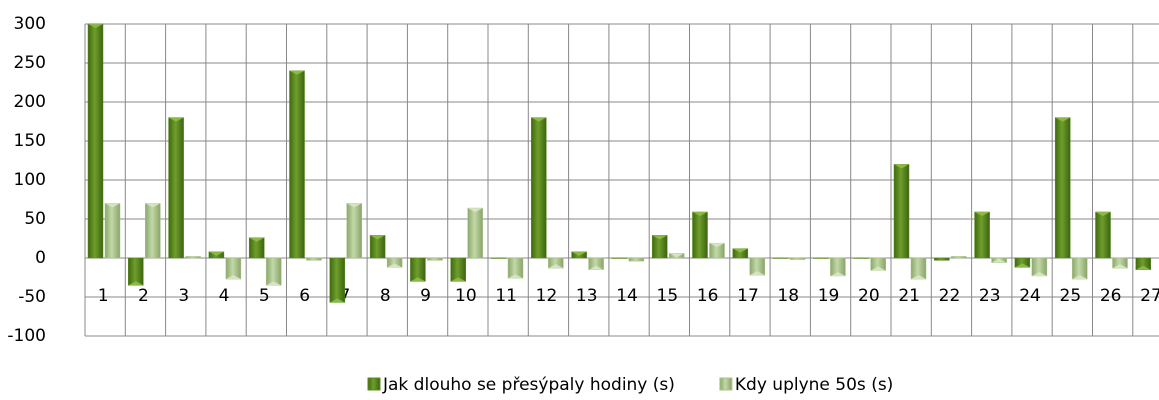 The width and height of the screenshot is (1159, 400). I want to click on x-tick-label: 1, so click(103, 296).